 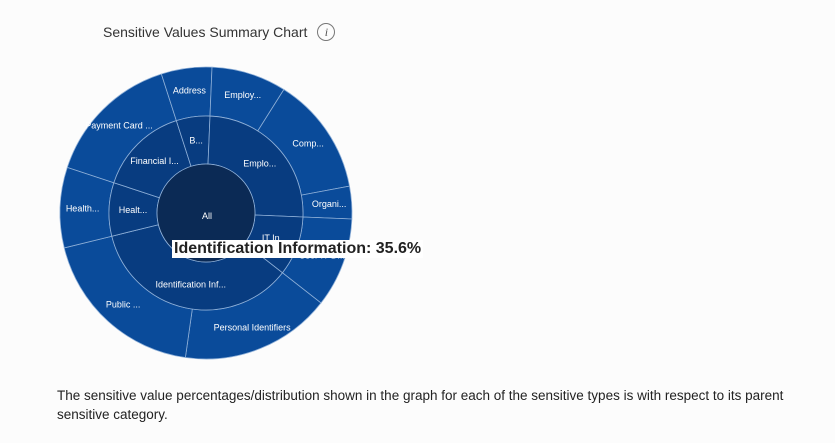 What do you see at coordinates (326, 32) in the screenshot?
I see `info-icon: i` at bounding box center [326, 32].